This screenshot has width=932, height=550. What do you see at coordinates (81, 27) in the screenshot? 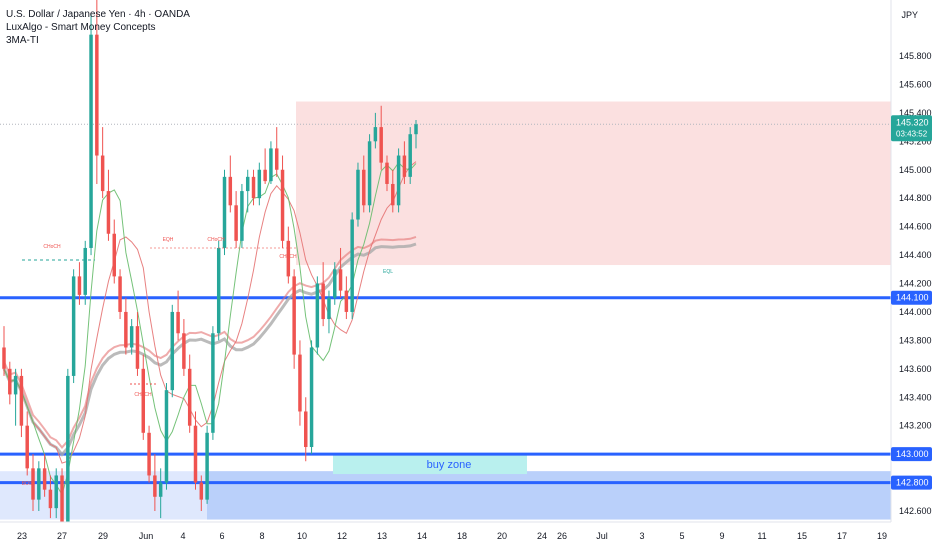
I see `indicator-smc: LuxAlgo - Smart Money Concepts` at bounding box center [81, 27].